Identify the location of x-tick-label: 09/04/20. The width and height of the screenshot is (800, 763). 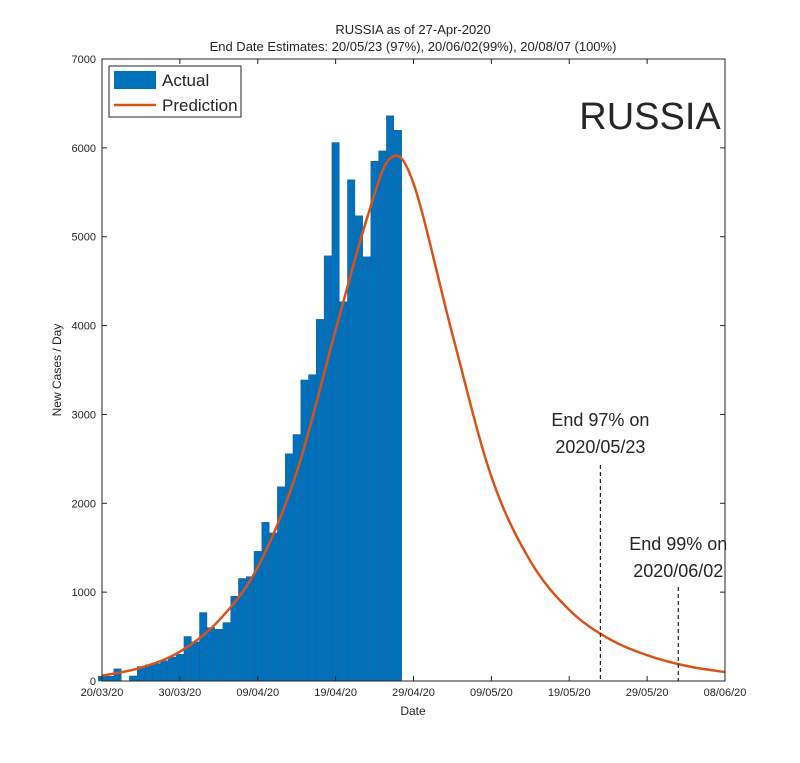
(257, 693).